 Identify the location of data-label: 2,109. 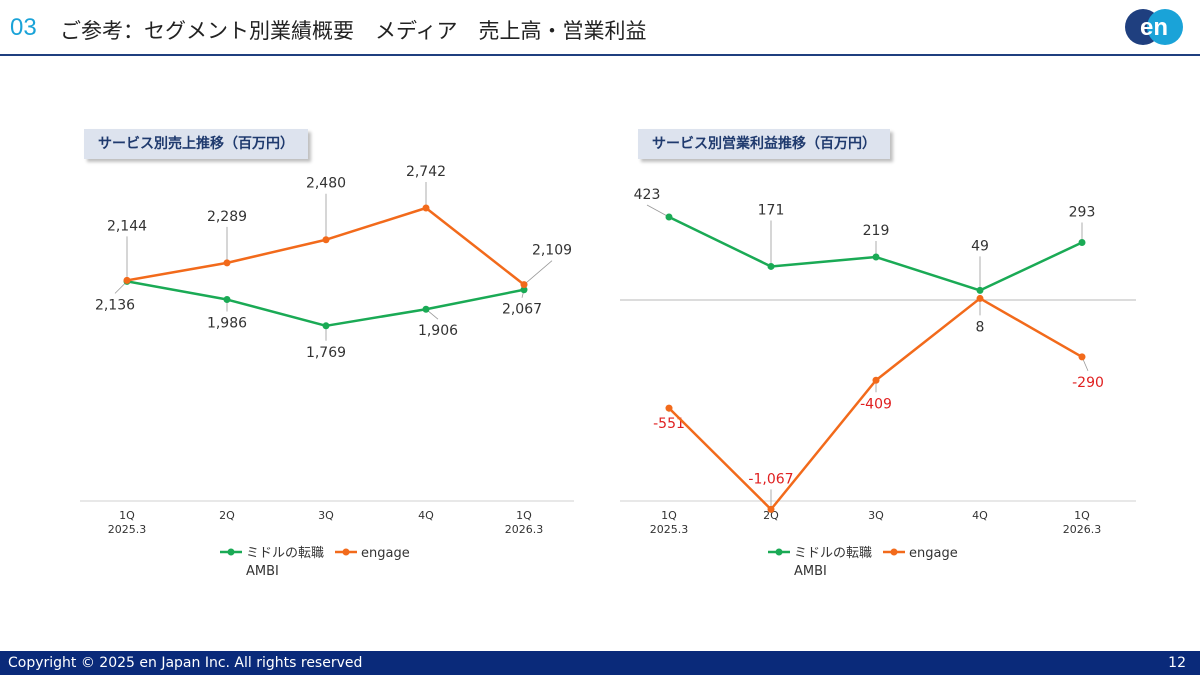
(552, 251).